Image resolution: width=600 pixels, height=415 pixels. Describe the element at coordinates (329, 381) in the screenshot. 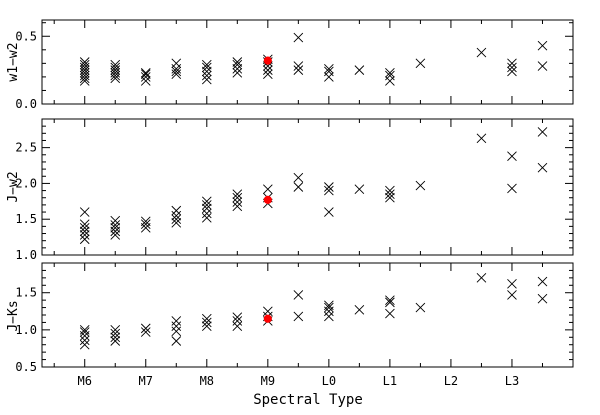

I see `x-tick-label: L0` at that location.